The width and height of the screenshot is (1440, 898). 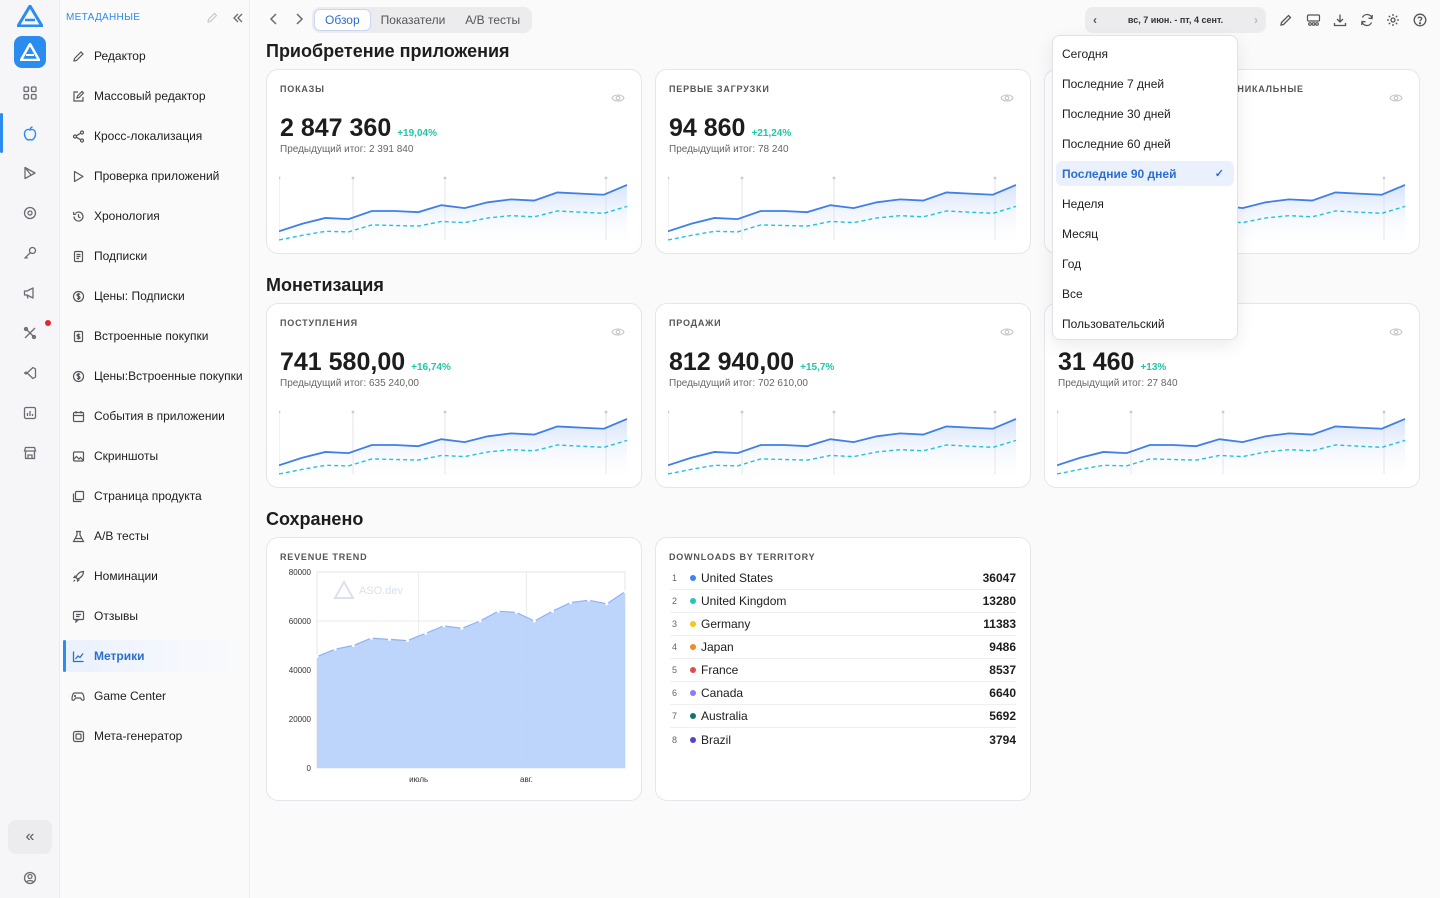 What do you see at coordinates (78, 576) in the screenshot?
I see `rocket-icon` at bounding box center [78, 576].